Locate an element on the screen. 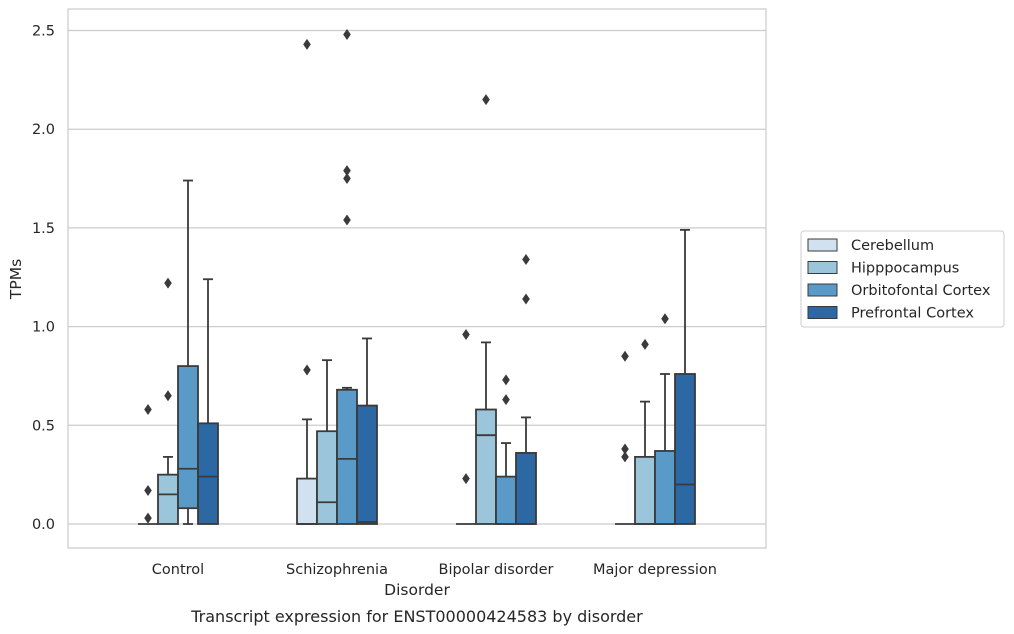  y-tick-labels: 0.0 0.5 1.0 1.5 2.0 2.5 is located at coordinates (43, 279).